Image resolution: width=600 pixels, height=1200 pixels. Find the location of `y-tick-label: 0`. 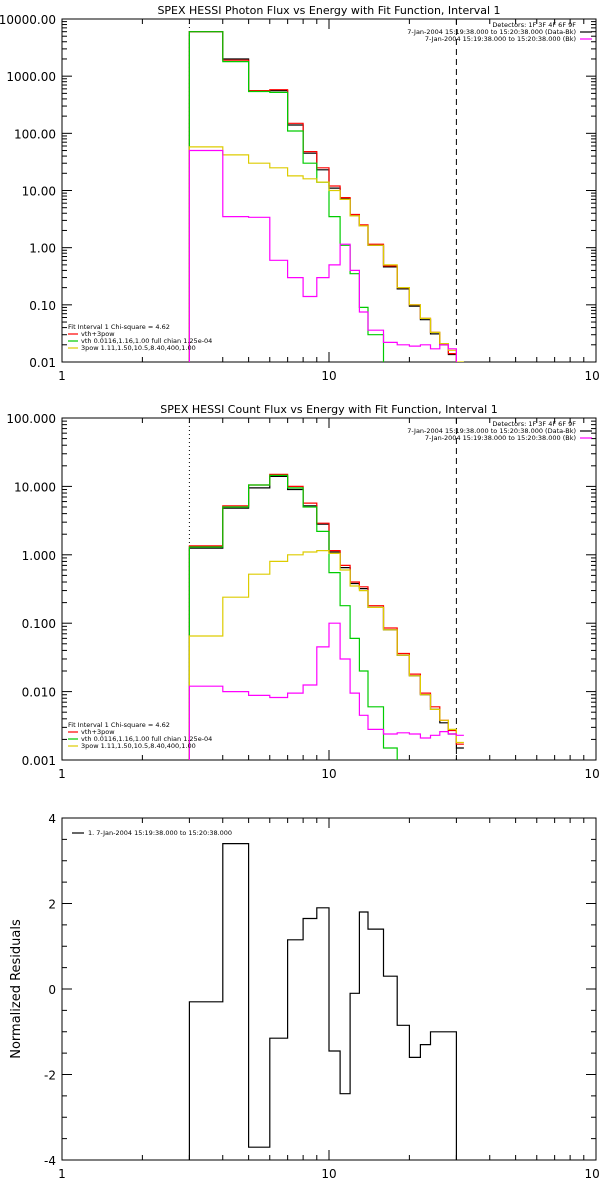

y-tick-label: 0 is located at coordinates (52, 990).